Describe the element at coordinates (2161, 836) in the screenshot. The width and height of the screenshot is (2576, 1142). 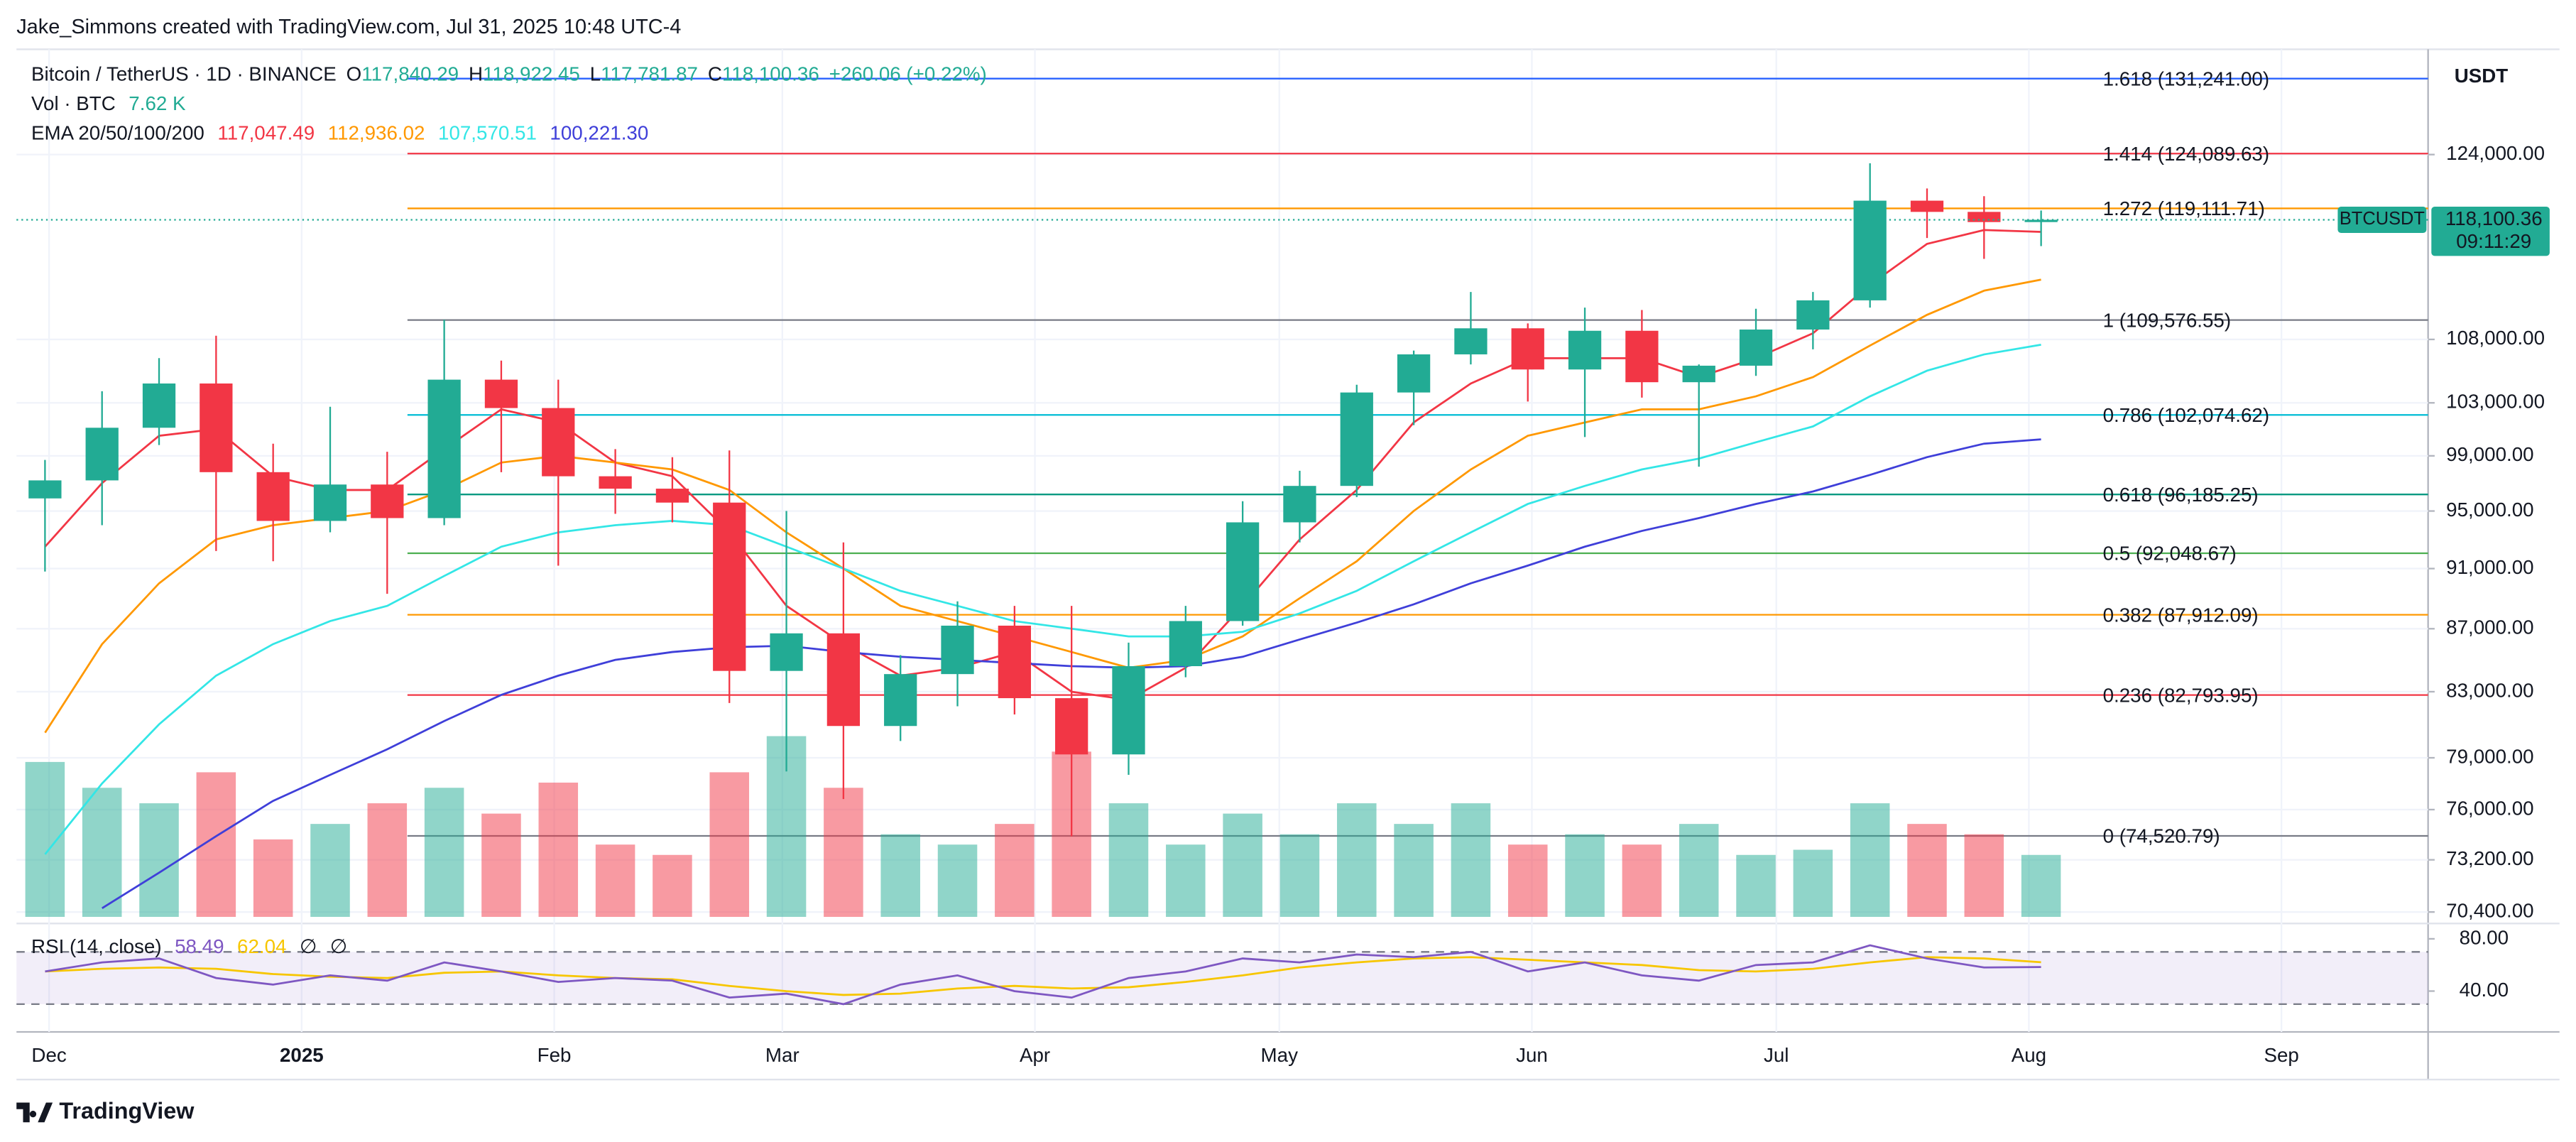
I see `fib-level-label: 0 (74,520.79)` at that location.